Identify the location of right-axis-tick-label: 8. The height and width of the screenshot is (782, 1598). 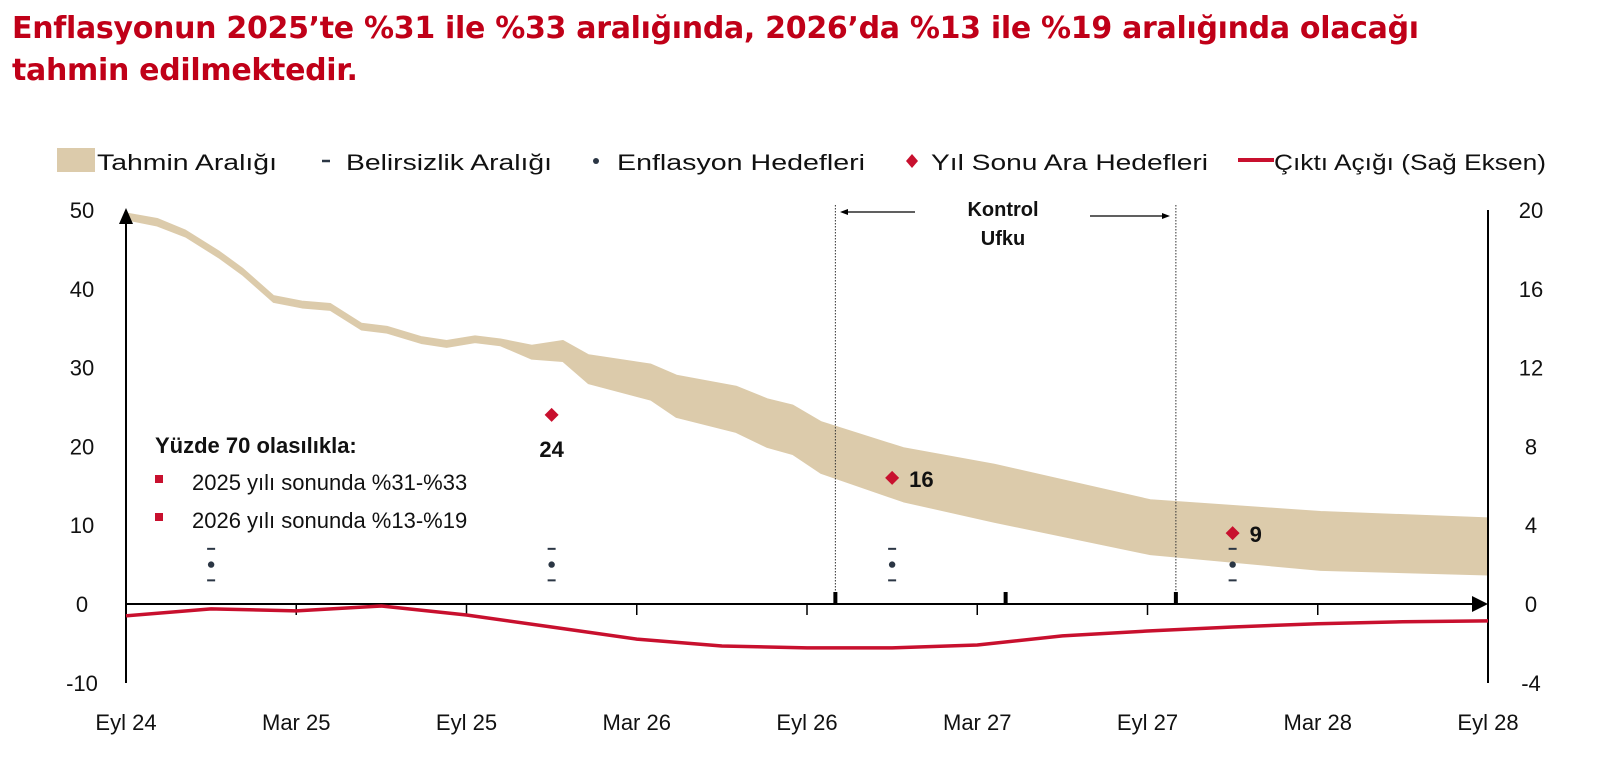
(1531, 446).